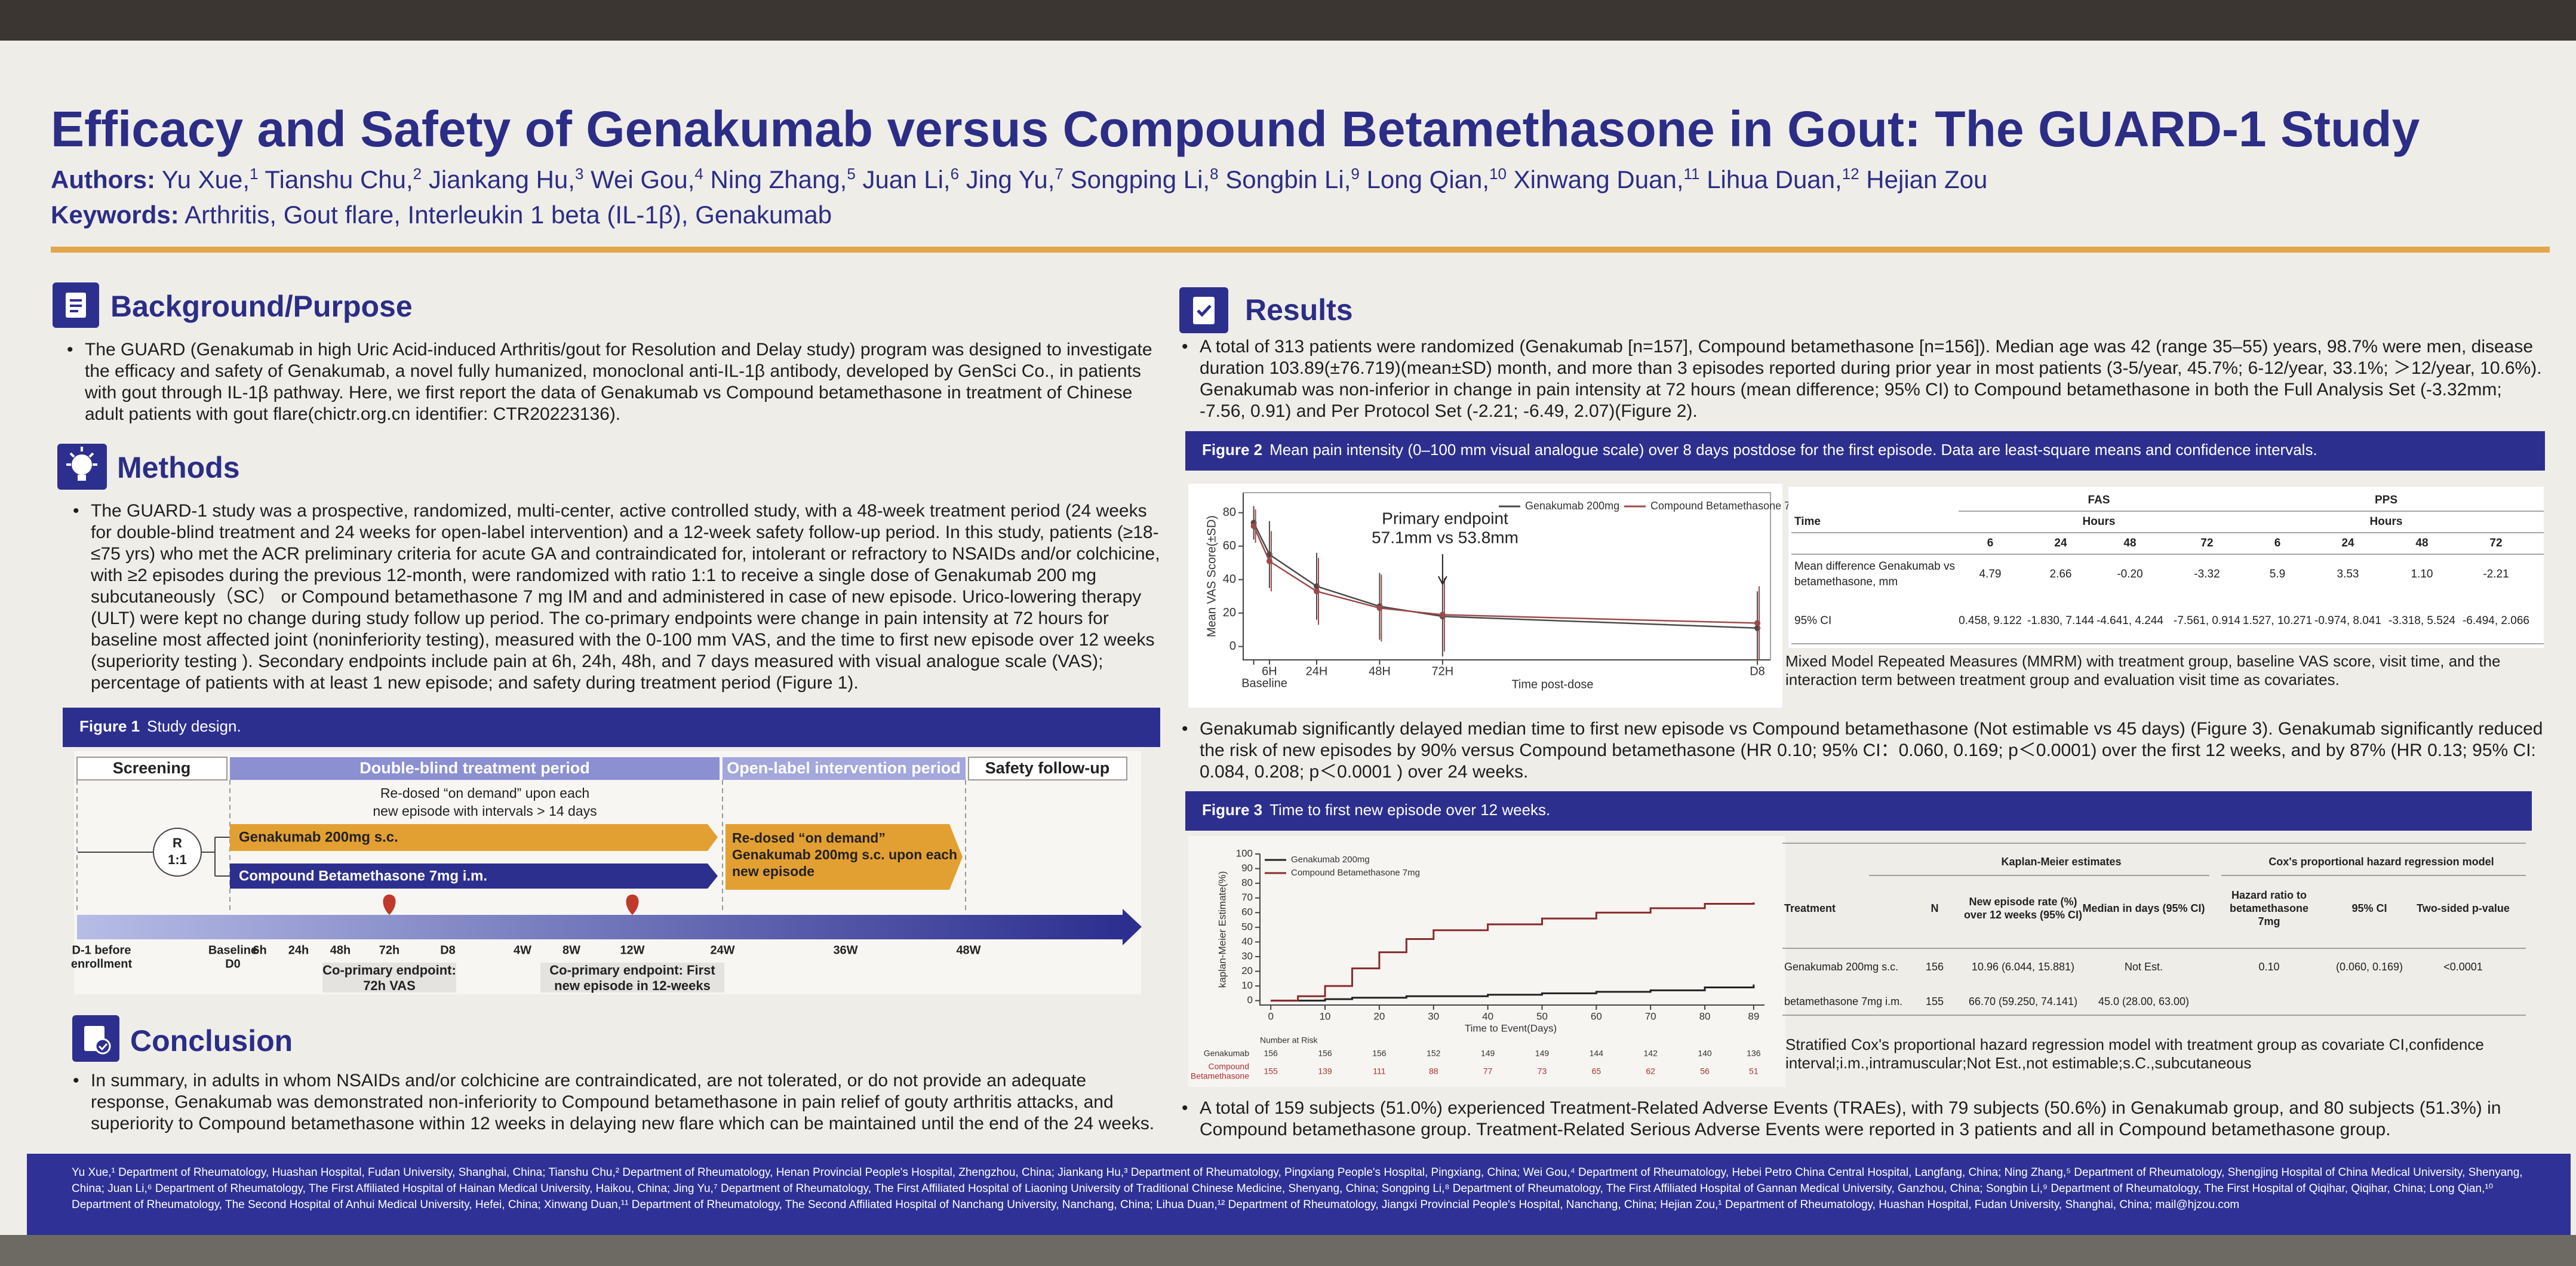 This screenshot has height=1266, width=2576. Describe the element at coordinates (1229, 1066) in the screenshot. I see `at-risk-group: Compound` at that location.